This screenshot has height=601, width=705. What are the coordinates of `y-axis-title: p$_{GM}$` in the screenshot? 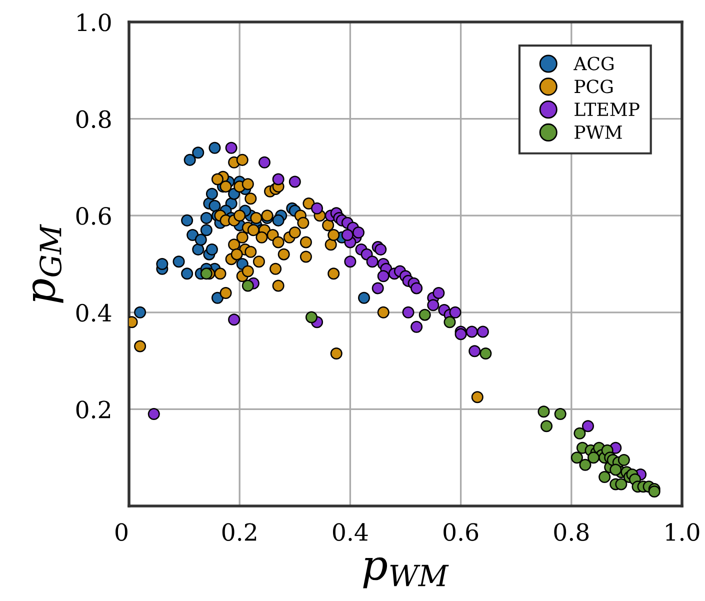 It's located at (48, 264).